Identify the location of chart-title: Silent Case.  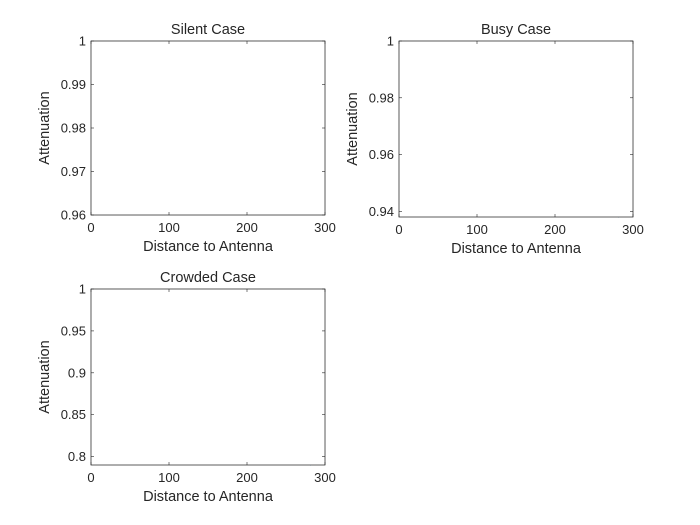
(208, 30).